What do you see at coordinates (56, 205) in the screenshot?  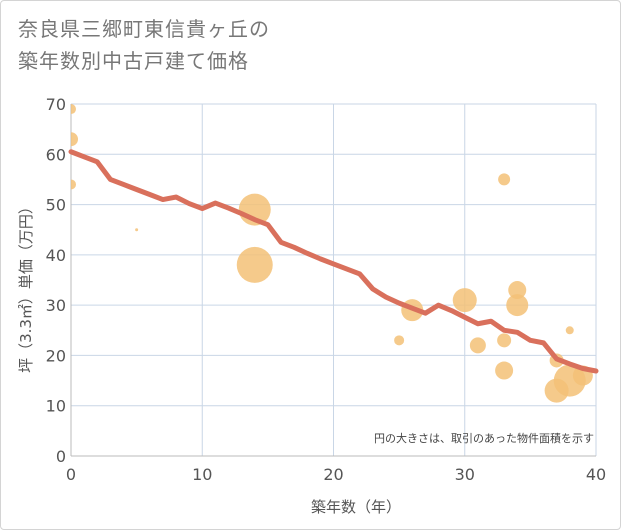 I see `y-tick-label: 50` at bounding box center [56, 205].